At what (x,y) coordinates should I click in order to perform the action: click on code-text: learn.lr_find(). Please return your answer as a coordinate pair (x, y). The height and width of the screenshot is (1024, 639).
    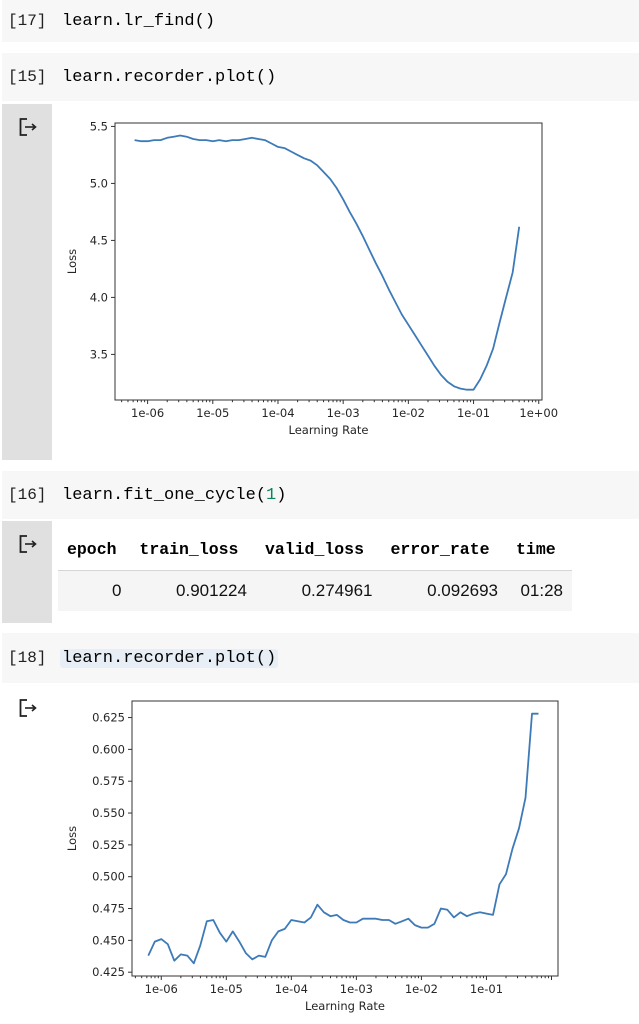
    Looking at the image, I should click on (139, 21).